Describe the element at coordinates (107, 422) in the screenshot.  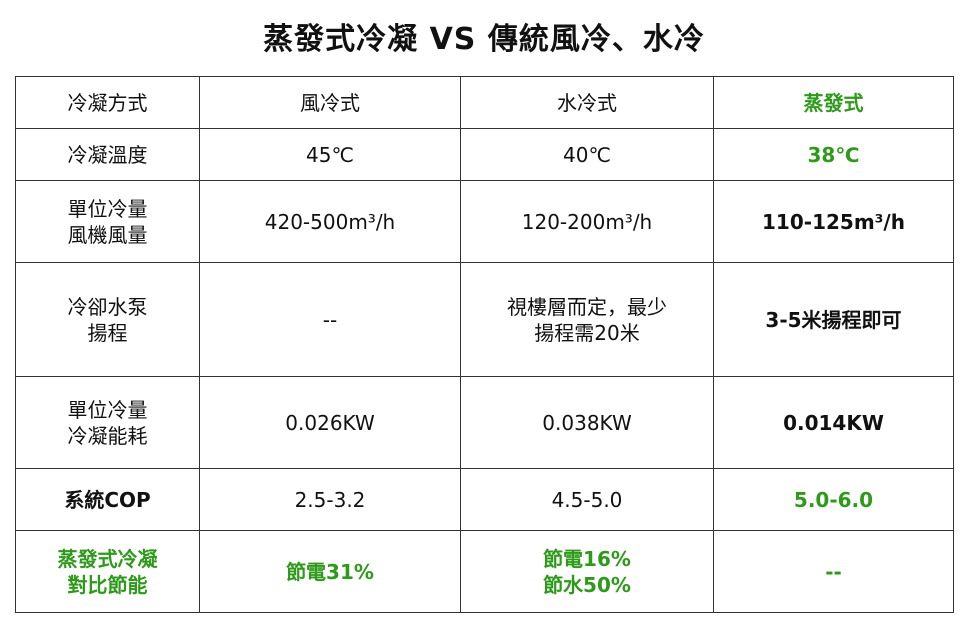
I see `cell: 單位冷量 冷凝能耗` at that location.